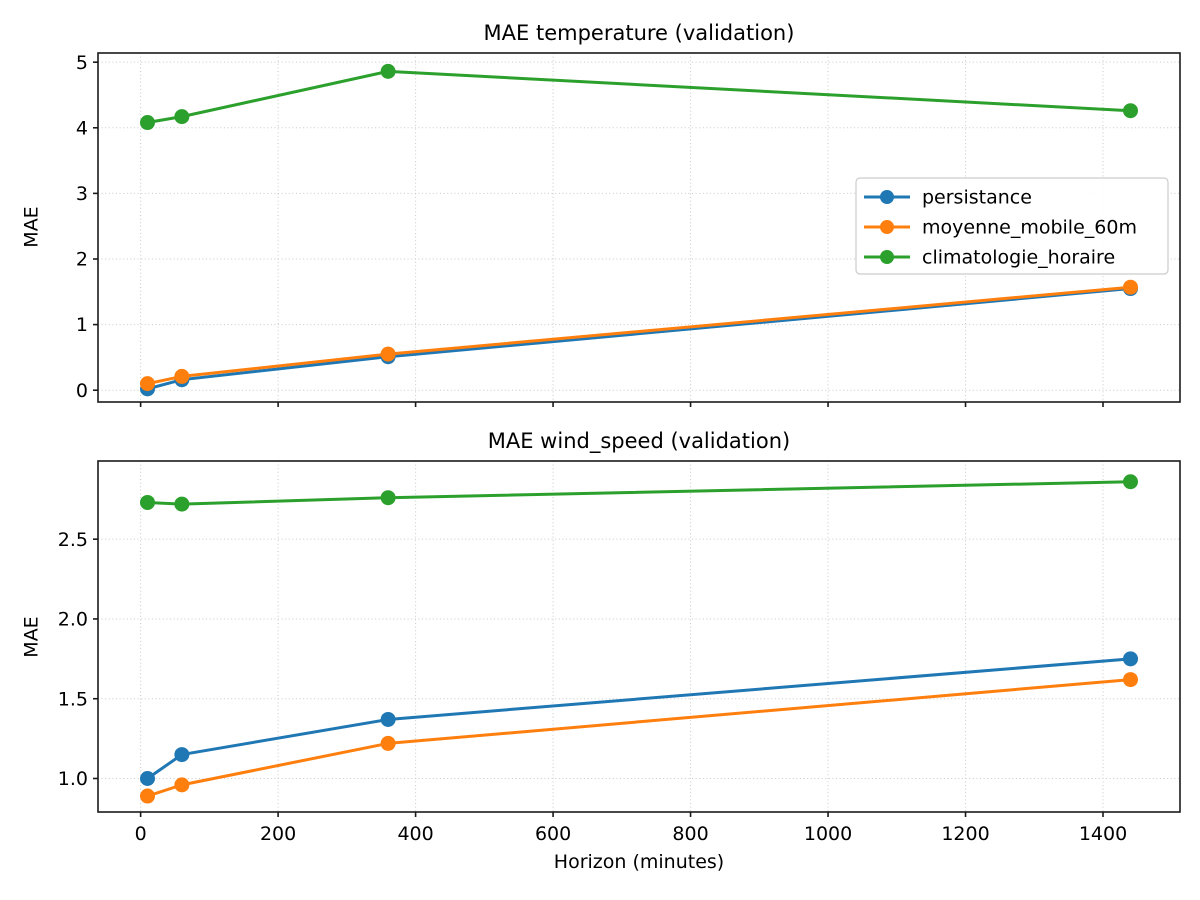 Image resolution: width=1200 pixels, height=900 pixels. I want to click on y-tick-label: 2.0, so click(73, 620).